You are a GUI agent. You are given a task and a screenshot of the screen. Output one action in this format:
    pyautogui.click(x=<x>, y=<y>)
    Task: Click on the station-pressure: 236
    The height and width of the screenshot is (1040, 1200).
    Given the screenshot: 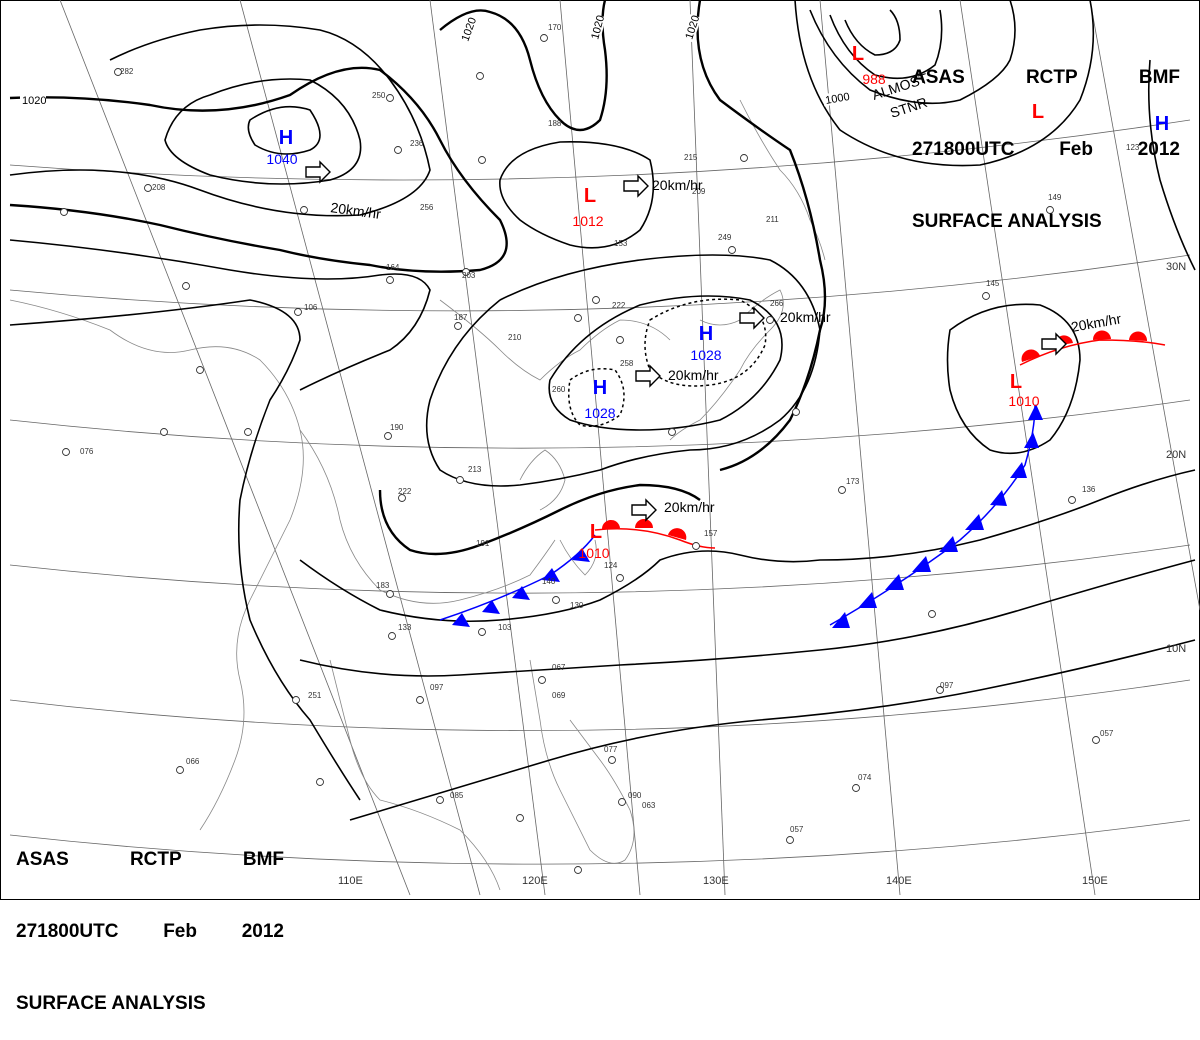 What is the action you would take?
    pyautogui.click(x=417, y=143)
    